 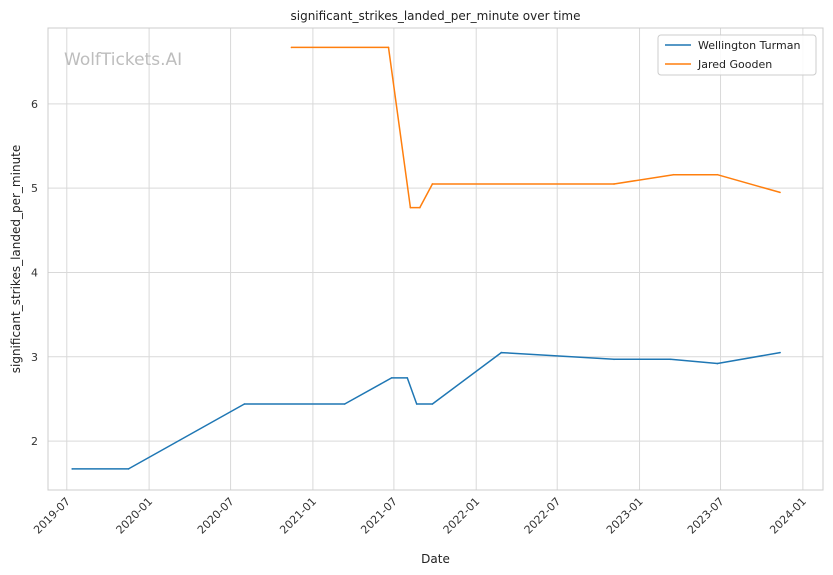 I want to click on x-tick-label: 2022-07, so click(x=543, y=516).